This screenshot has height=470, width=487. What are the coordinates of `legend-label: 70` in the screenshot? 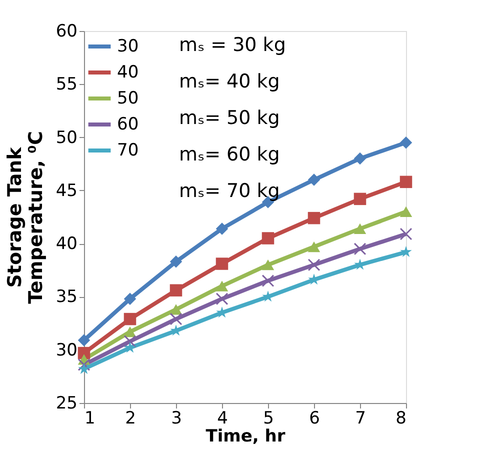 It's located at (128, 150).